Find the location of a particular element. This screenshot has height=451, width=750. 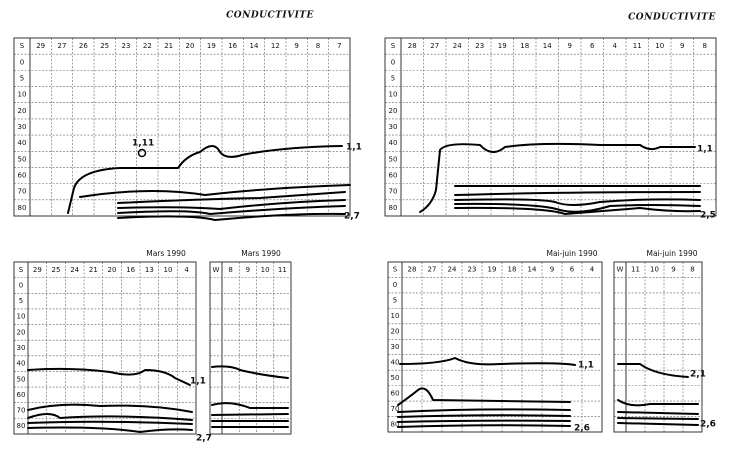

column-label: 28 is located at coordinates (412, 46).